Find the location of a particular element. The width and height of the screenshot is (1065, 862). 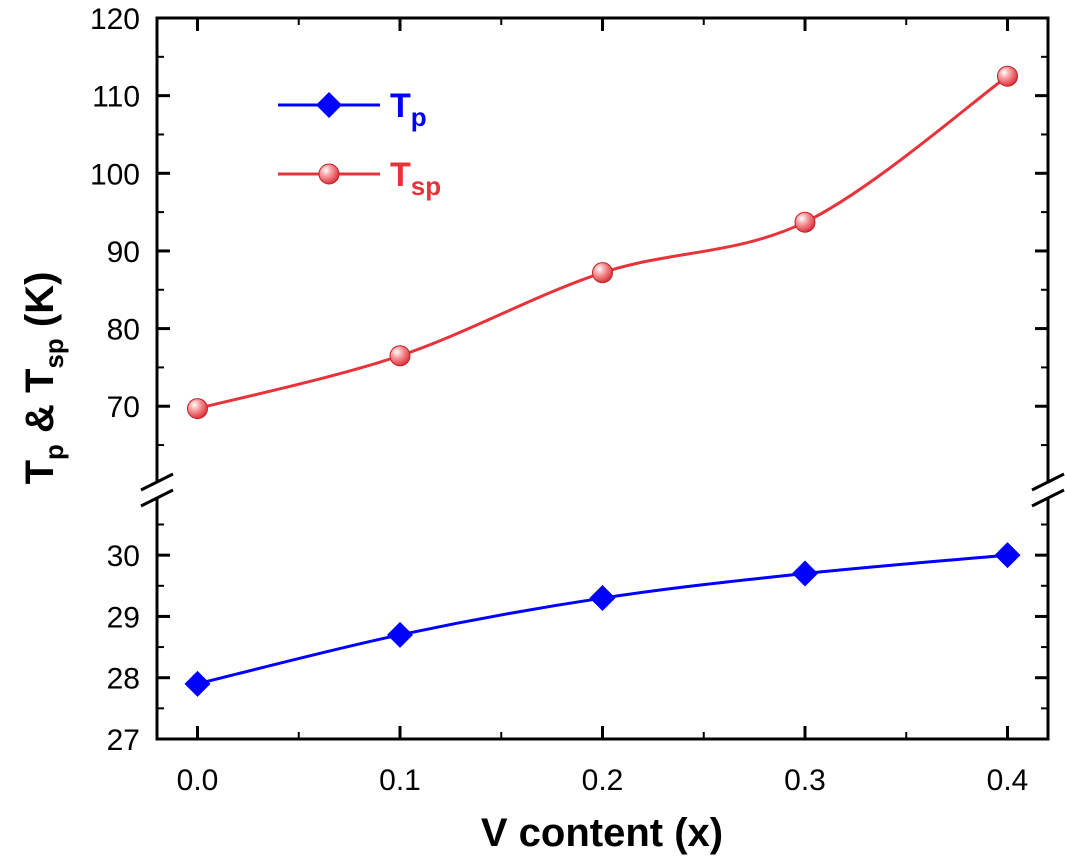

legend-label-tsp-main: T is located at coordinates (400, 175).